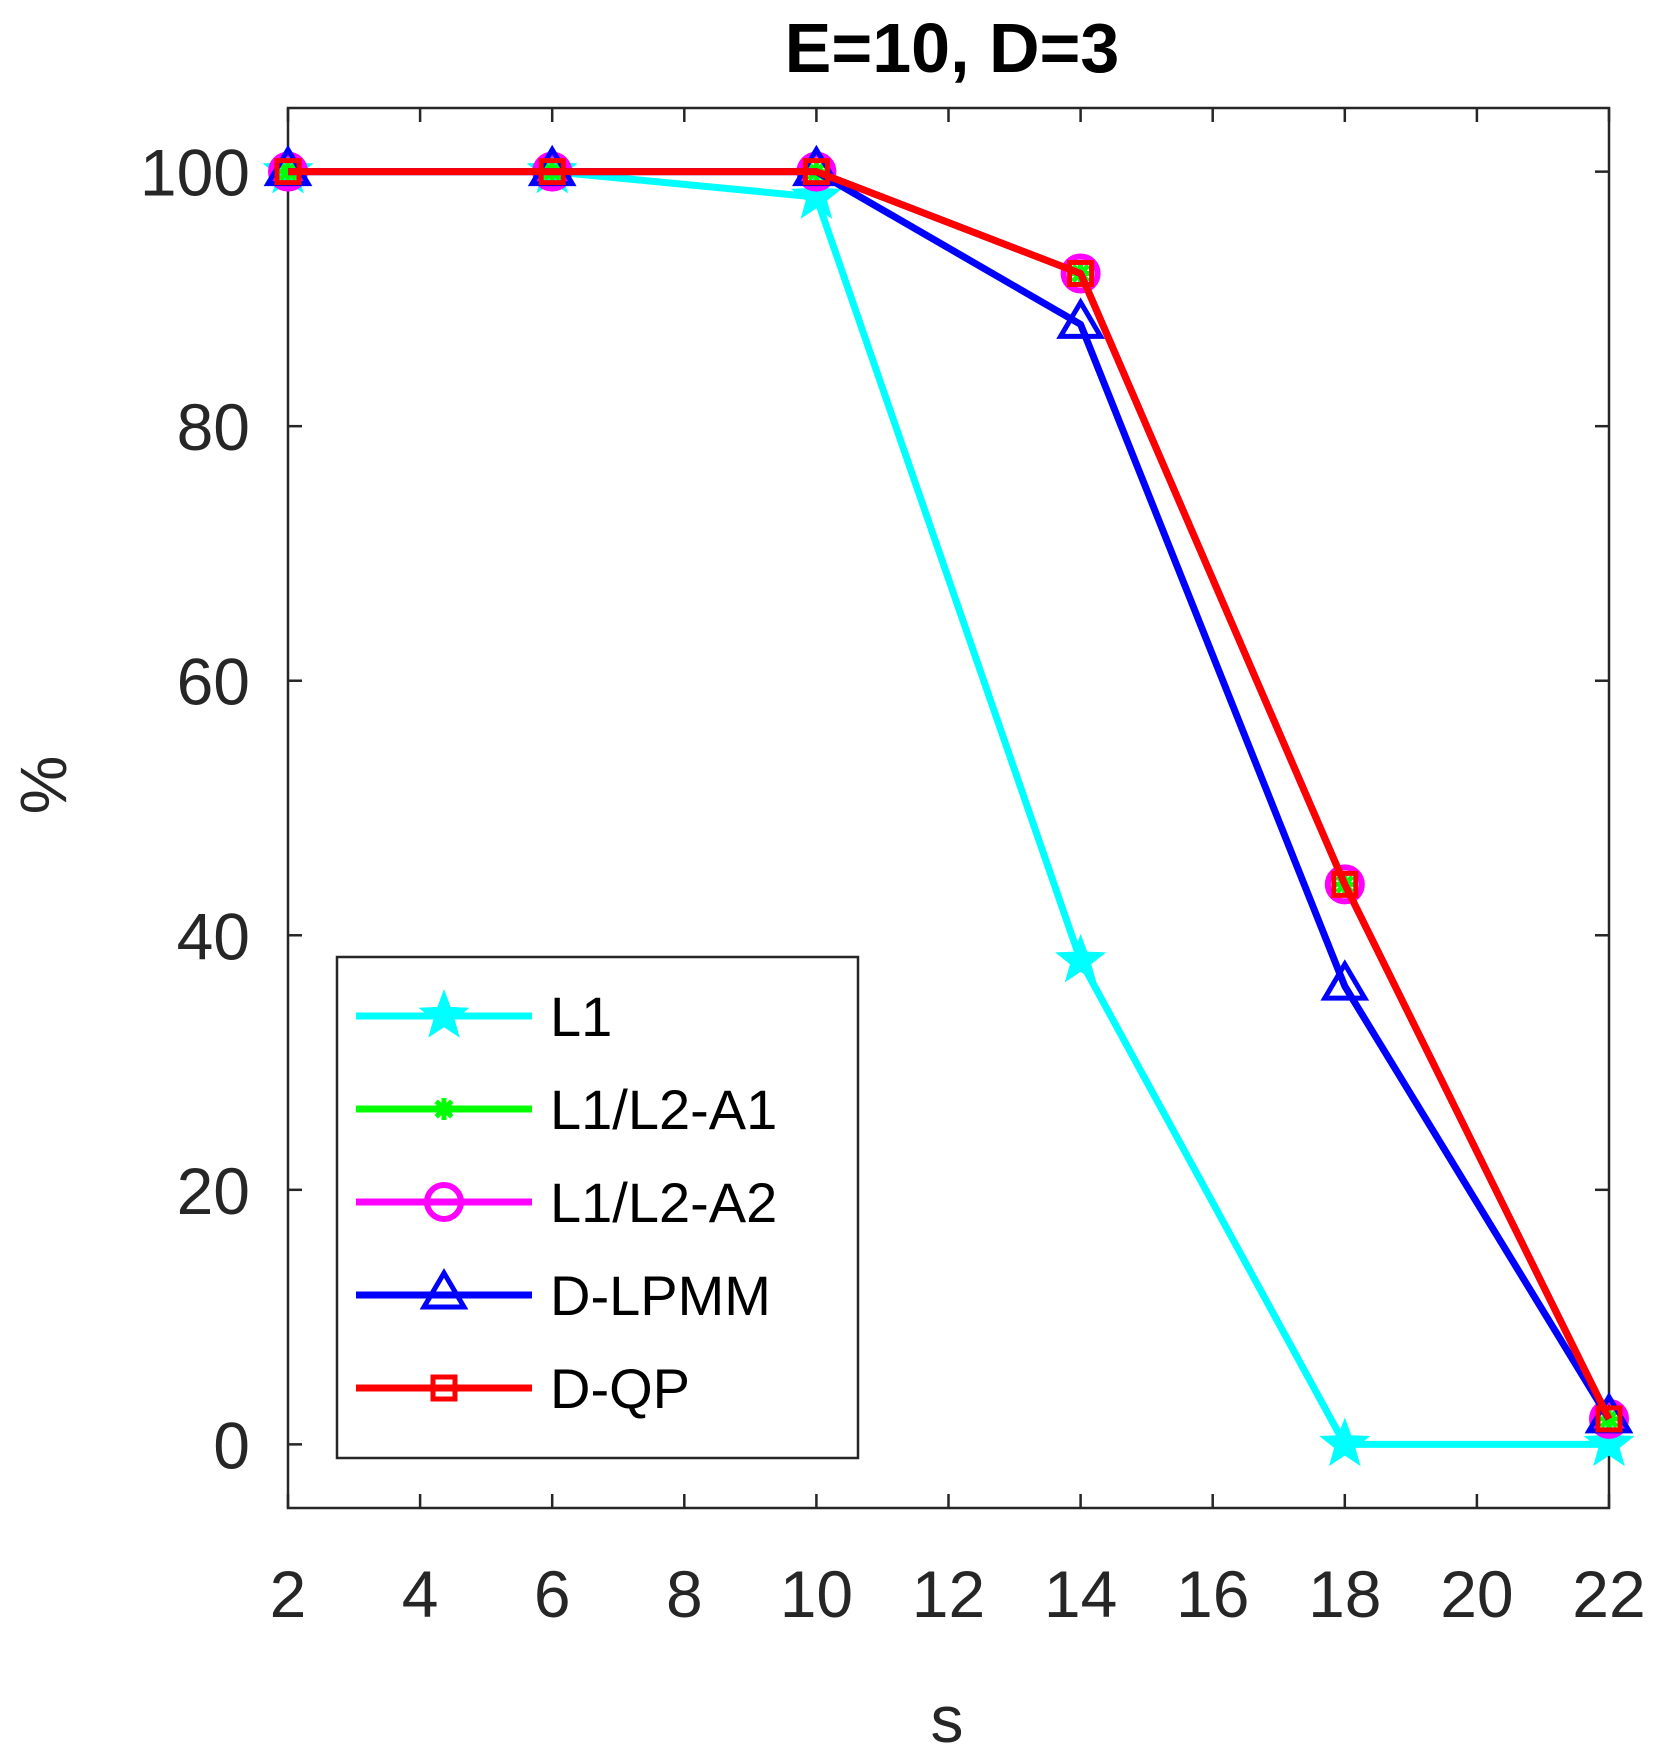  Describe the element at coordinates (484, 1016) in the screenshot. I see `legend-item: L1` at that location.